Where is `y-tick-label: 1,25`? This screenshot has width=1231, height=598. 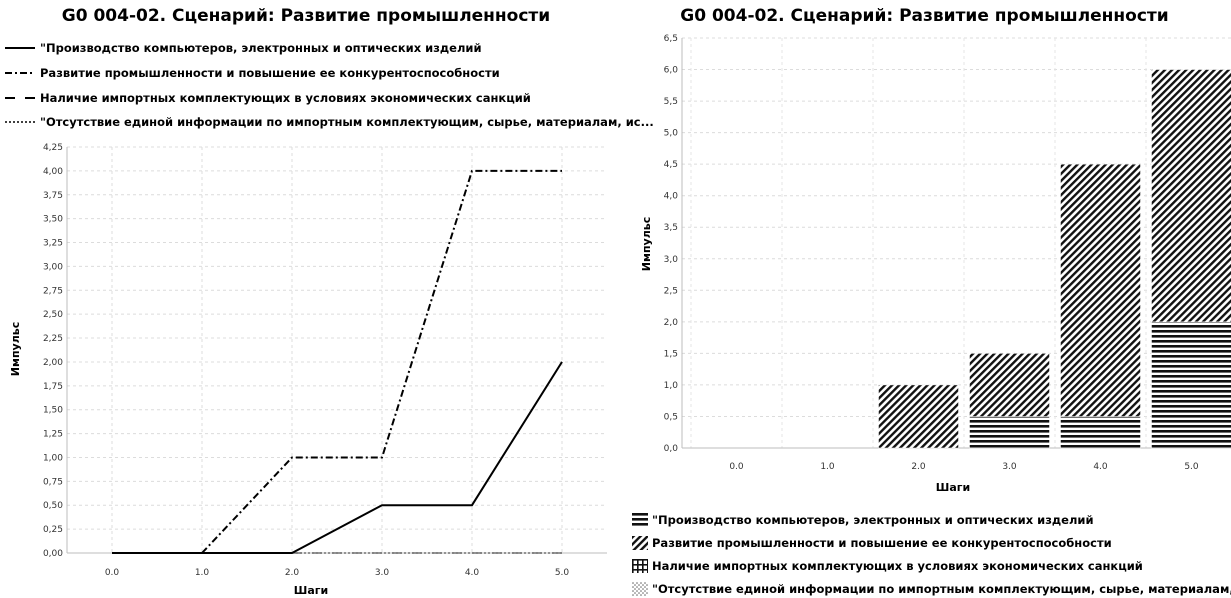
y-tick-label: 1,25 is located at coordinates (53, 435).